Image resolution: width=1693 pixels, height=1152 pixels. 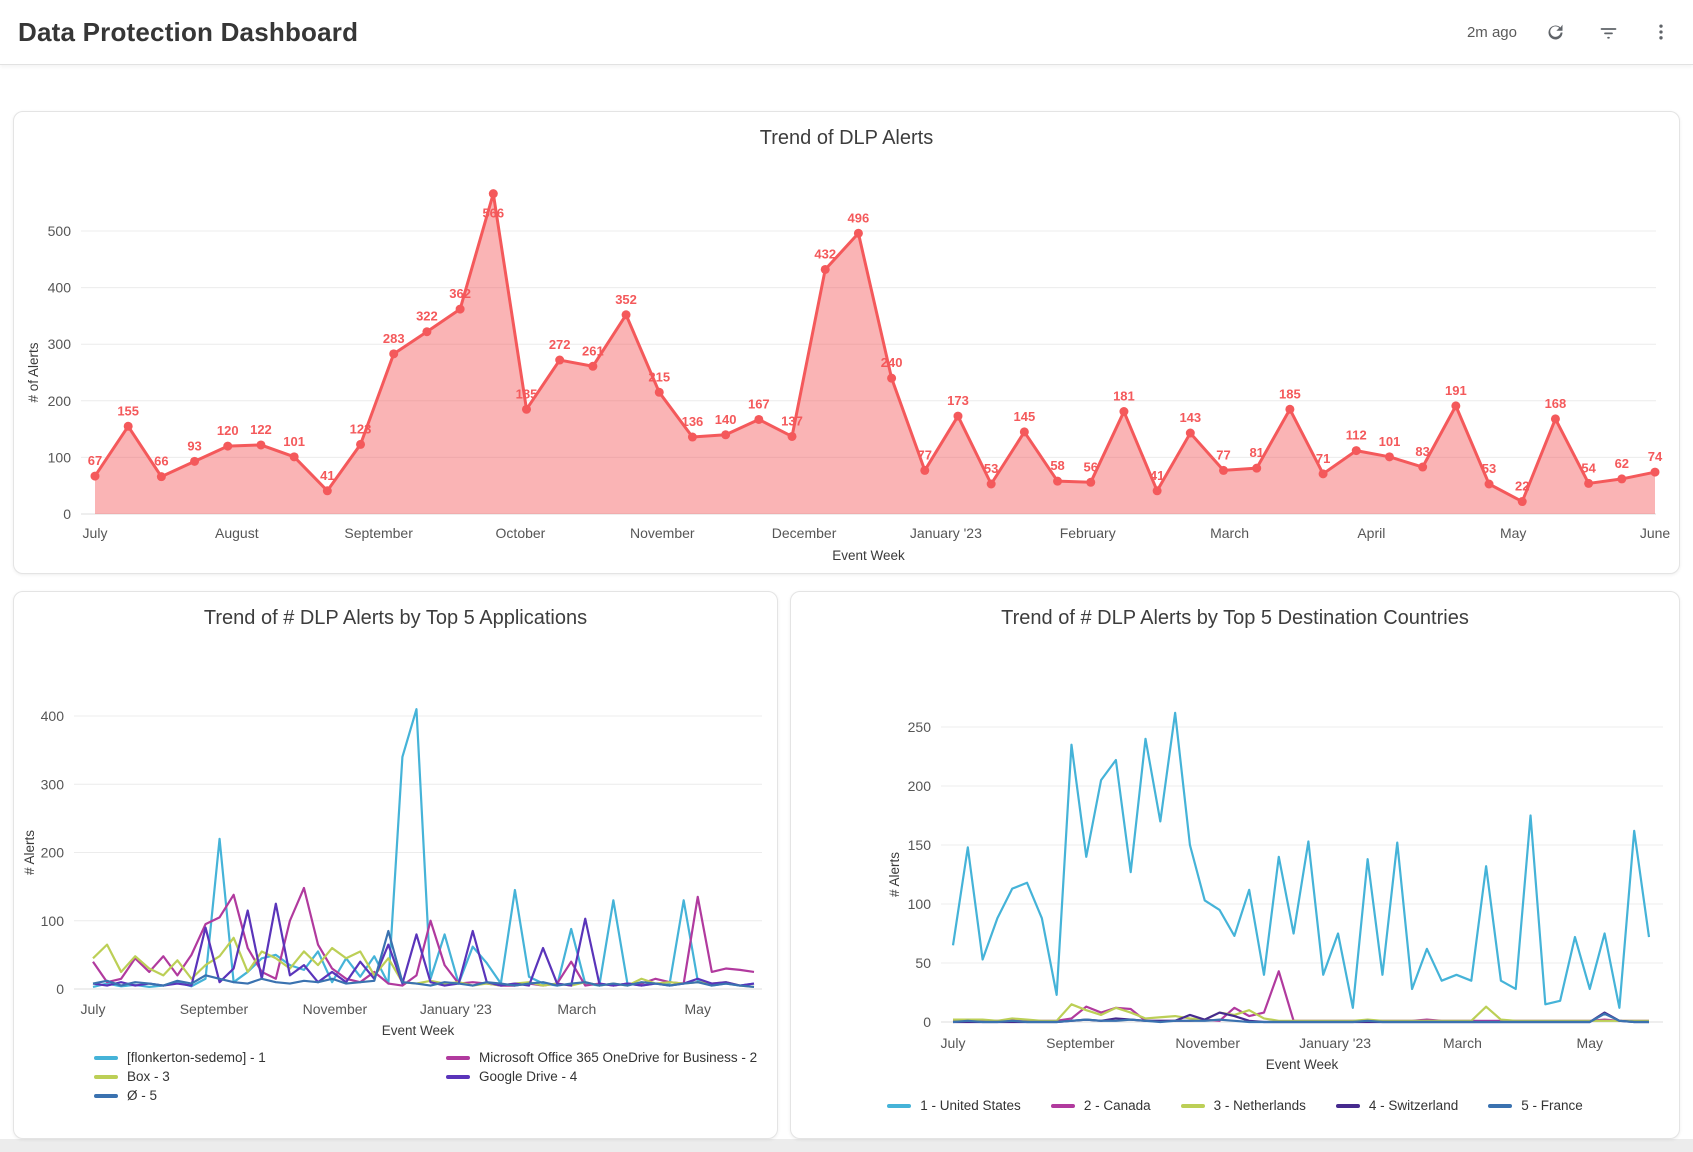 I want to click on svg-text: October, so click(x=520, y=533).